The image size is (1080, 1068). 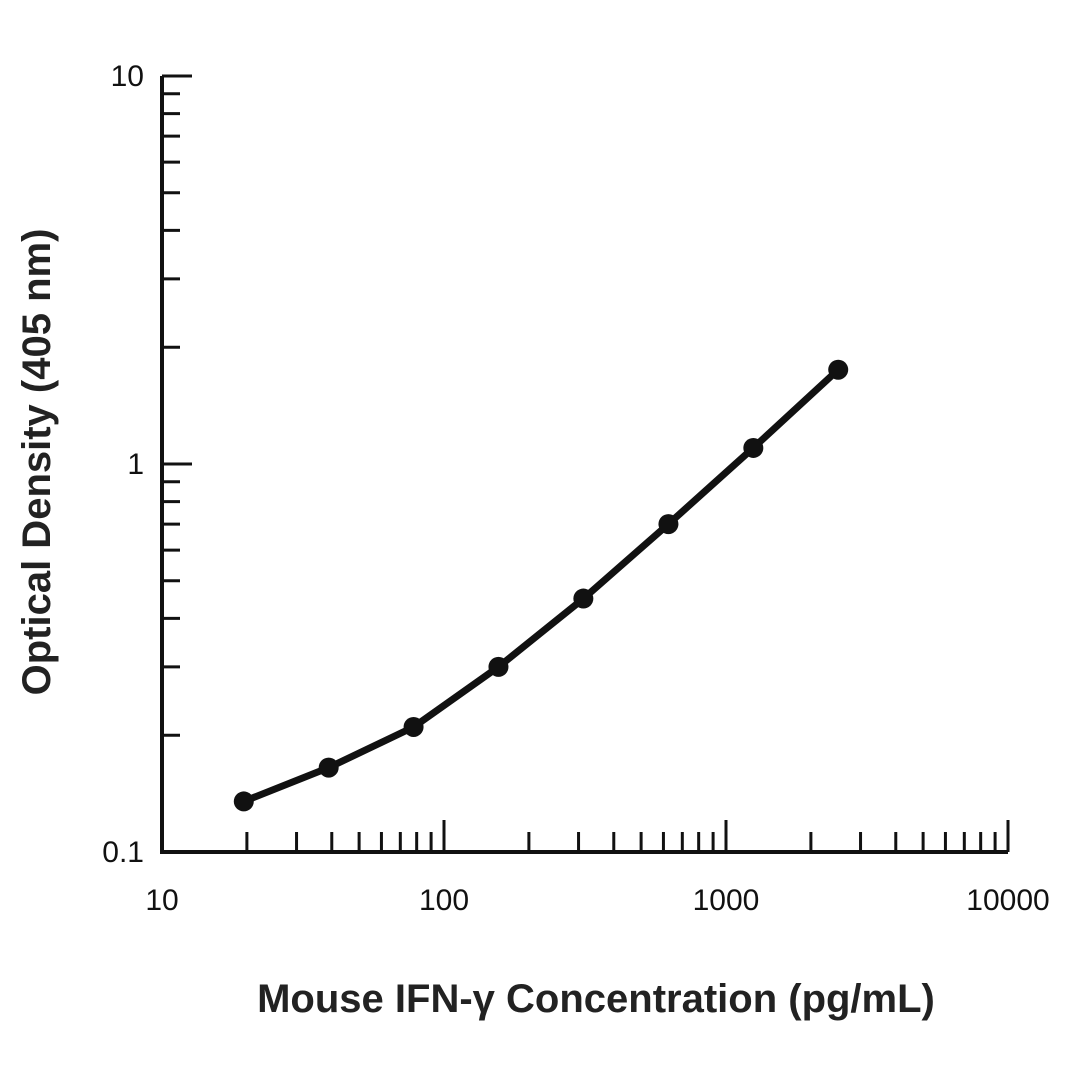 What do you see at coordinates (123, 852) in the screenshot?
I see `y-tick-label: 0.1` at bounding box center [123, 852].